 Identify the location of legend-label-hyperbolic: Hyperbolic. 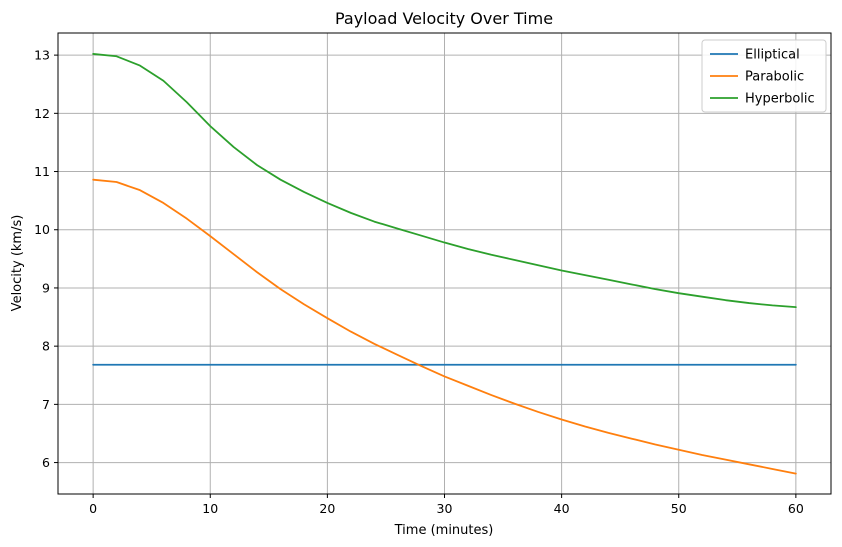
(780, 99).